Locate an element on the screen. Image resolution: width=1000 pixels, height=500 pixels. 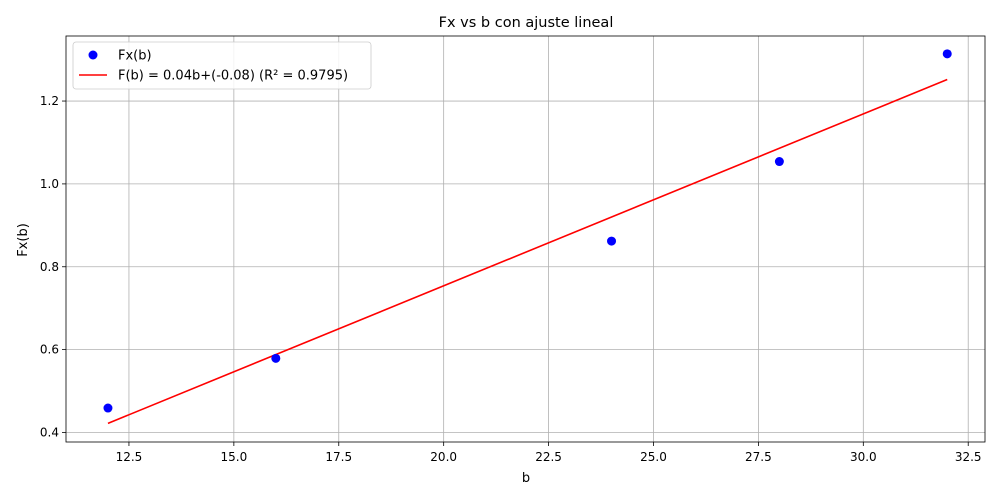
x-tick-label: 22.5 is located at coordinates (548, 457).